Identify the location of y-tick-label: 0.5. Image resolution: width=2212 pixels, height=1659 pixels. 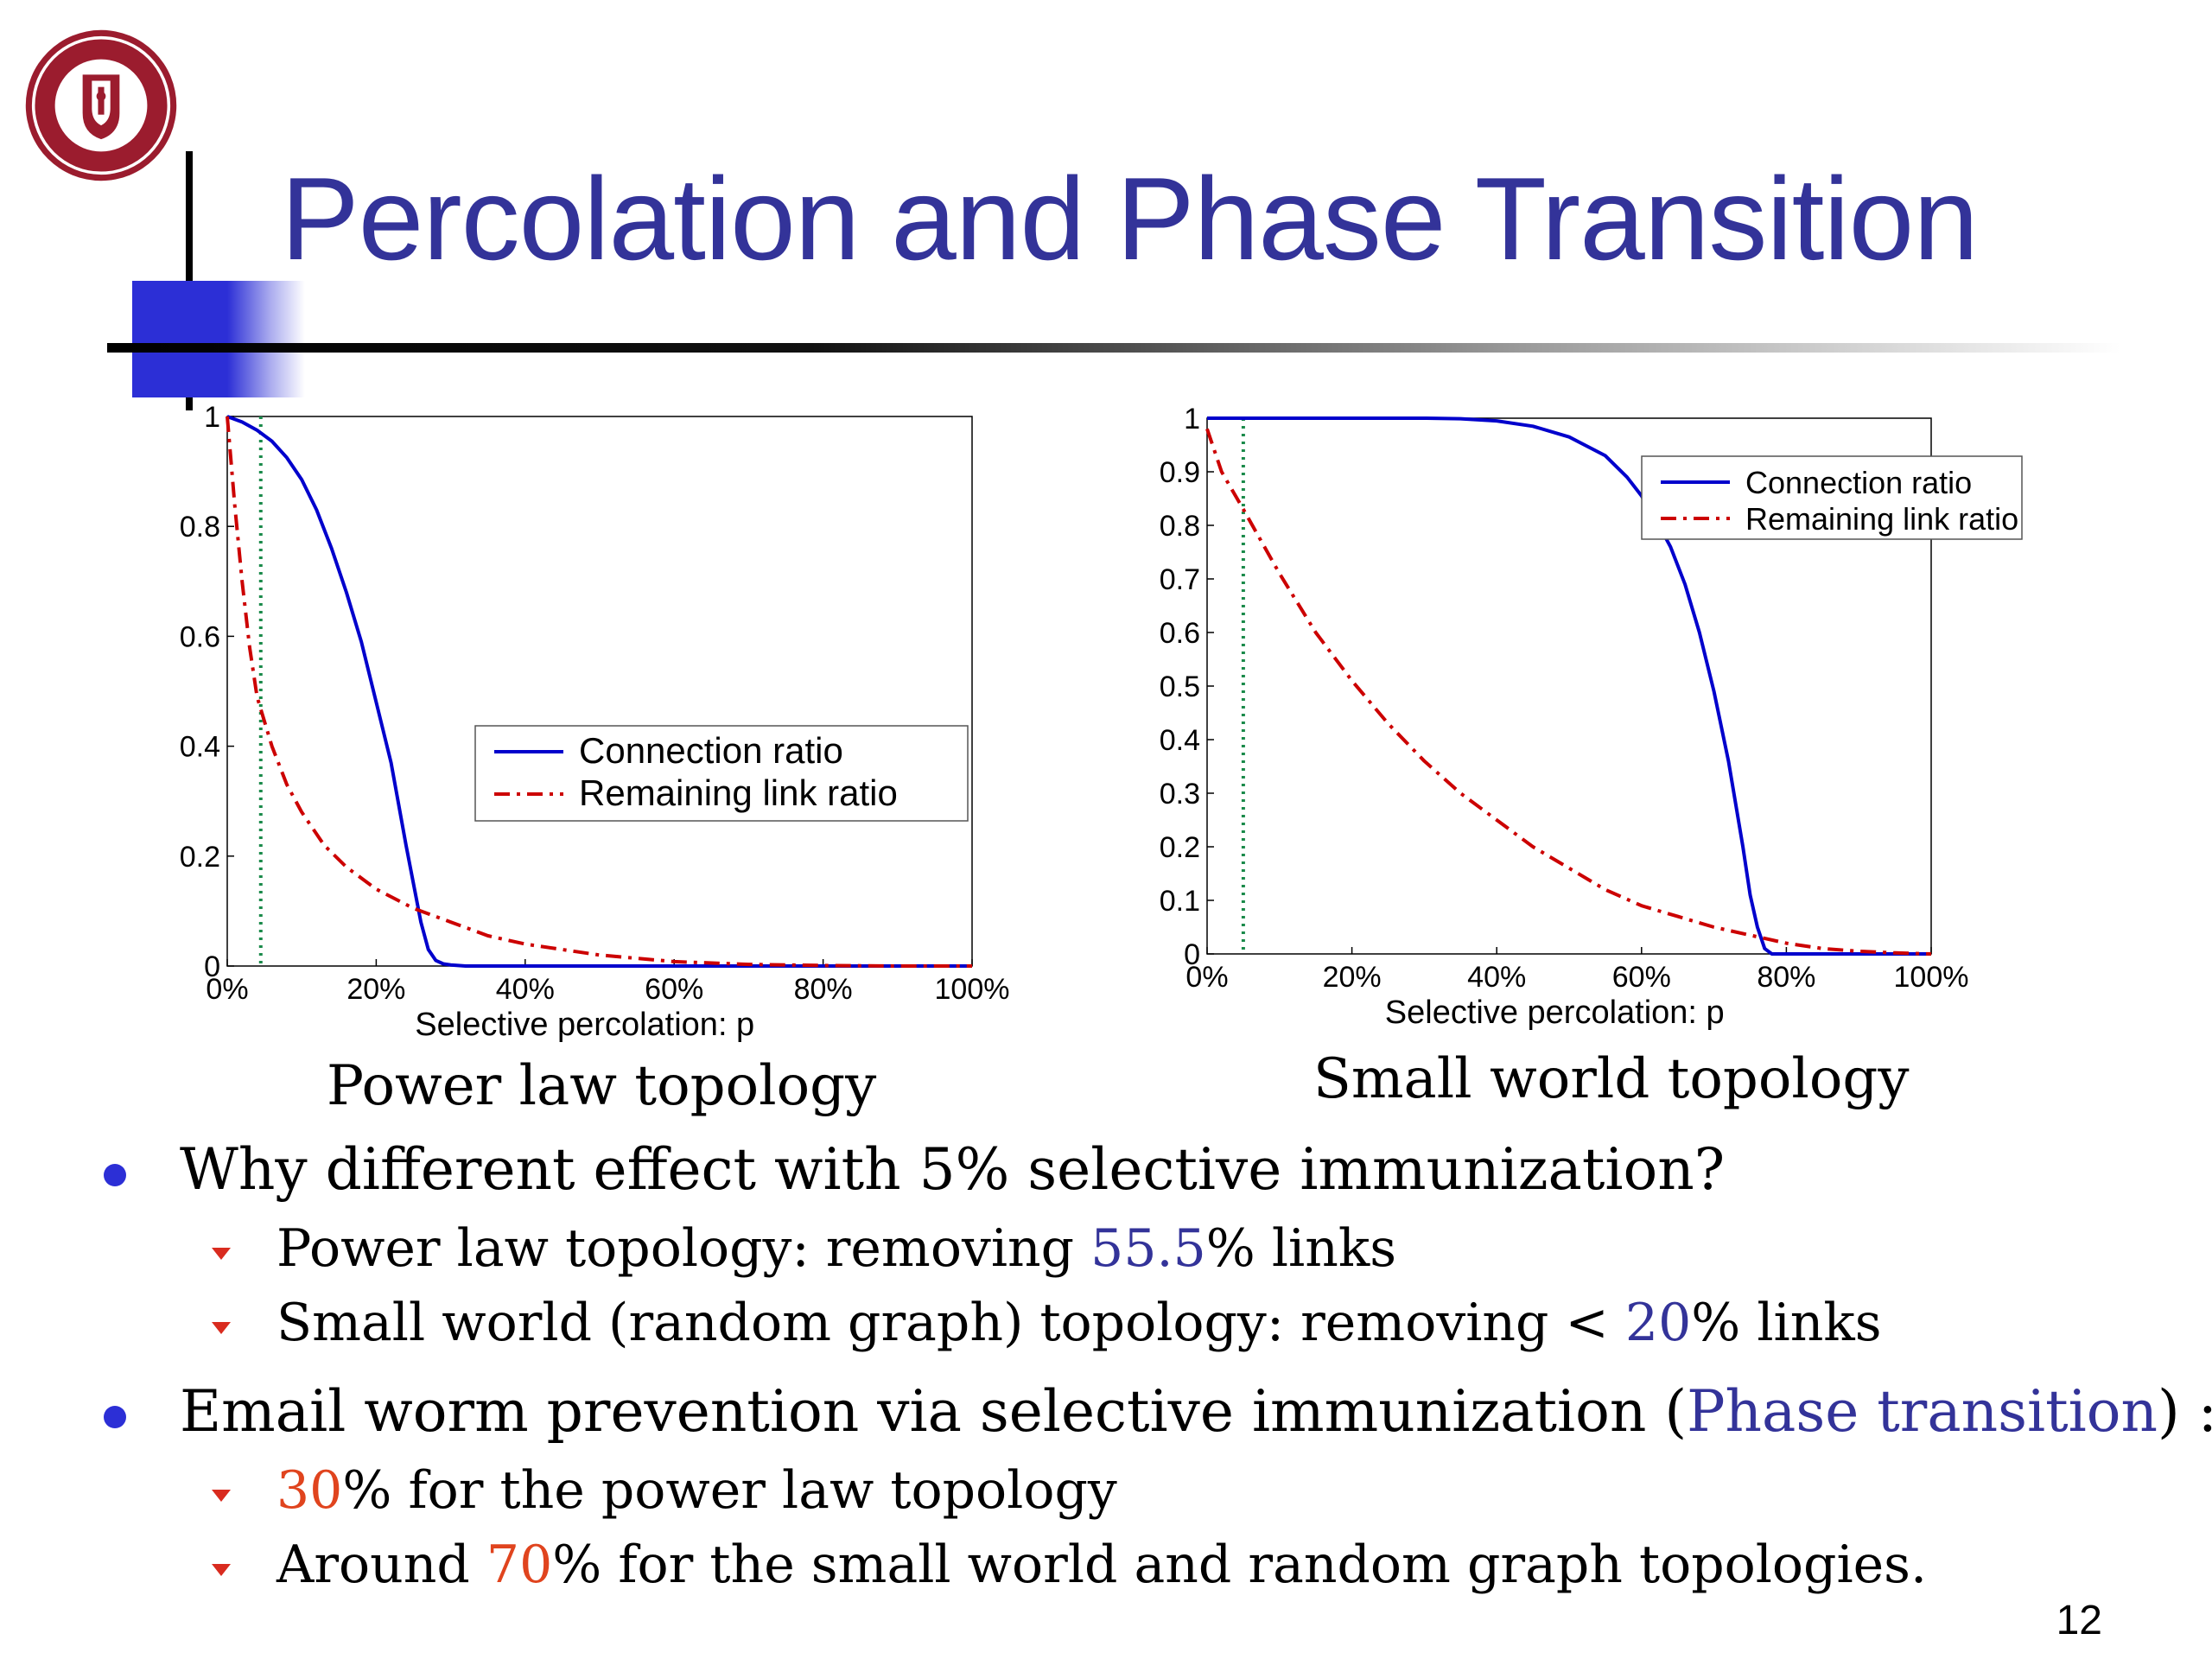
(1180, 687).